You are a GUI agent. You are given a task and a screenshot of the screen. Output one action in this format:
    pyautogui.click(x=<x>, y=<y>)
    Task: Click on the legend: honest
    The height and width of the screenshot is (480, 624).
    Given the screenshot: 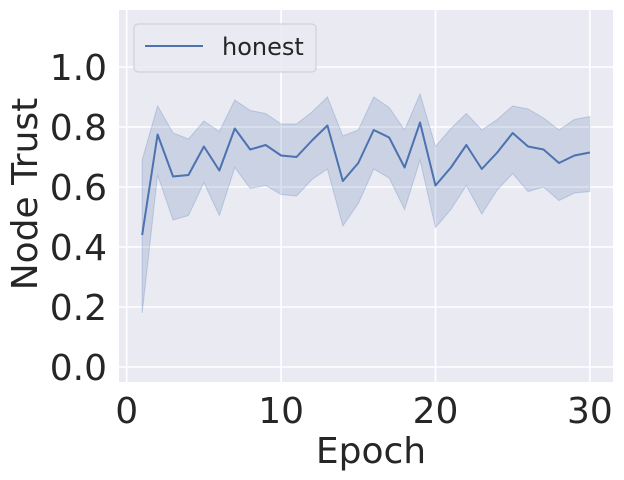 What is the action you would take?
    pyautogui.click(x=225, y=48)
    